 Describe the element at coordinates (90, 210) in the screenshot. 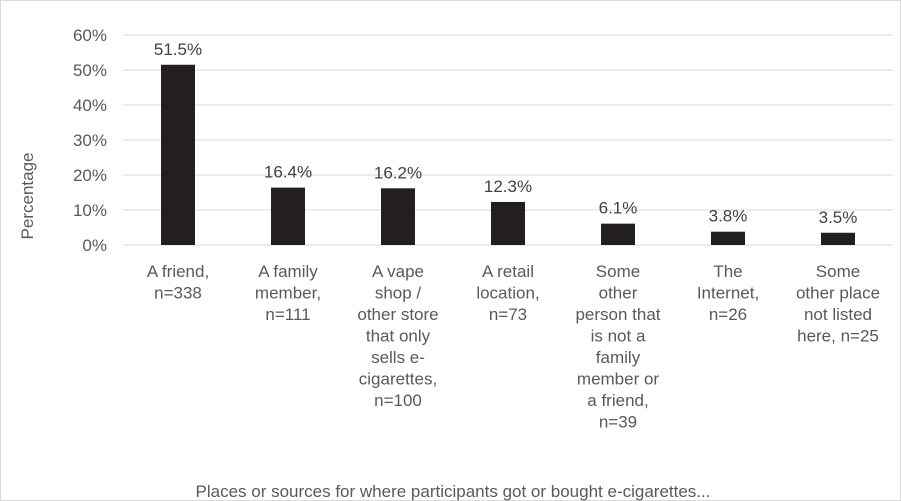

I see `y-tick-label: 10%` at that location.